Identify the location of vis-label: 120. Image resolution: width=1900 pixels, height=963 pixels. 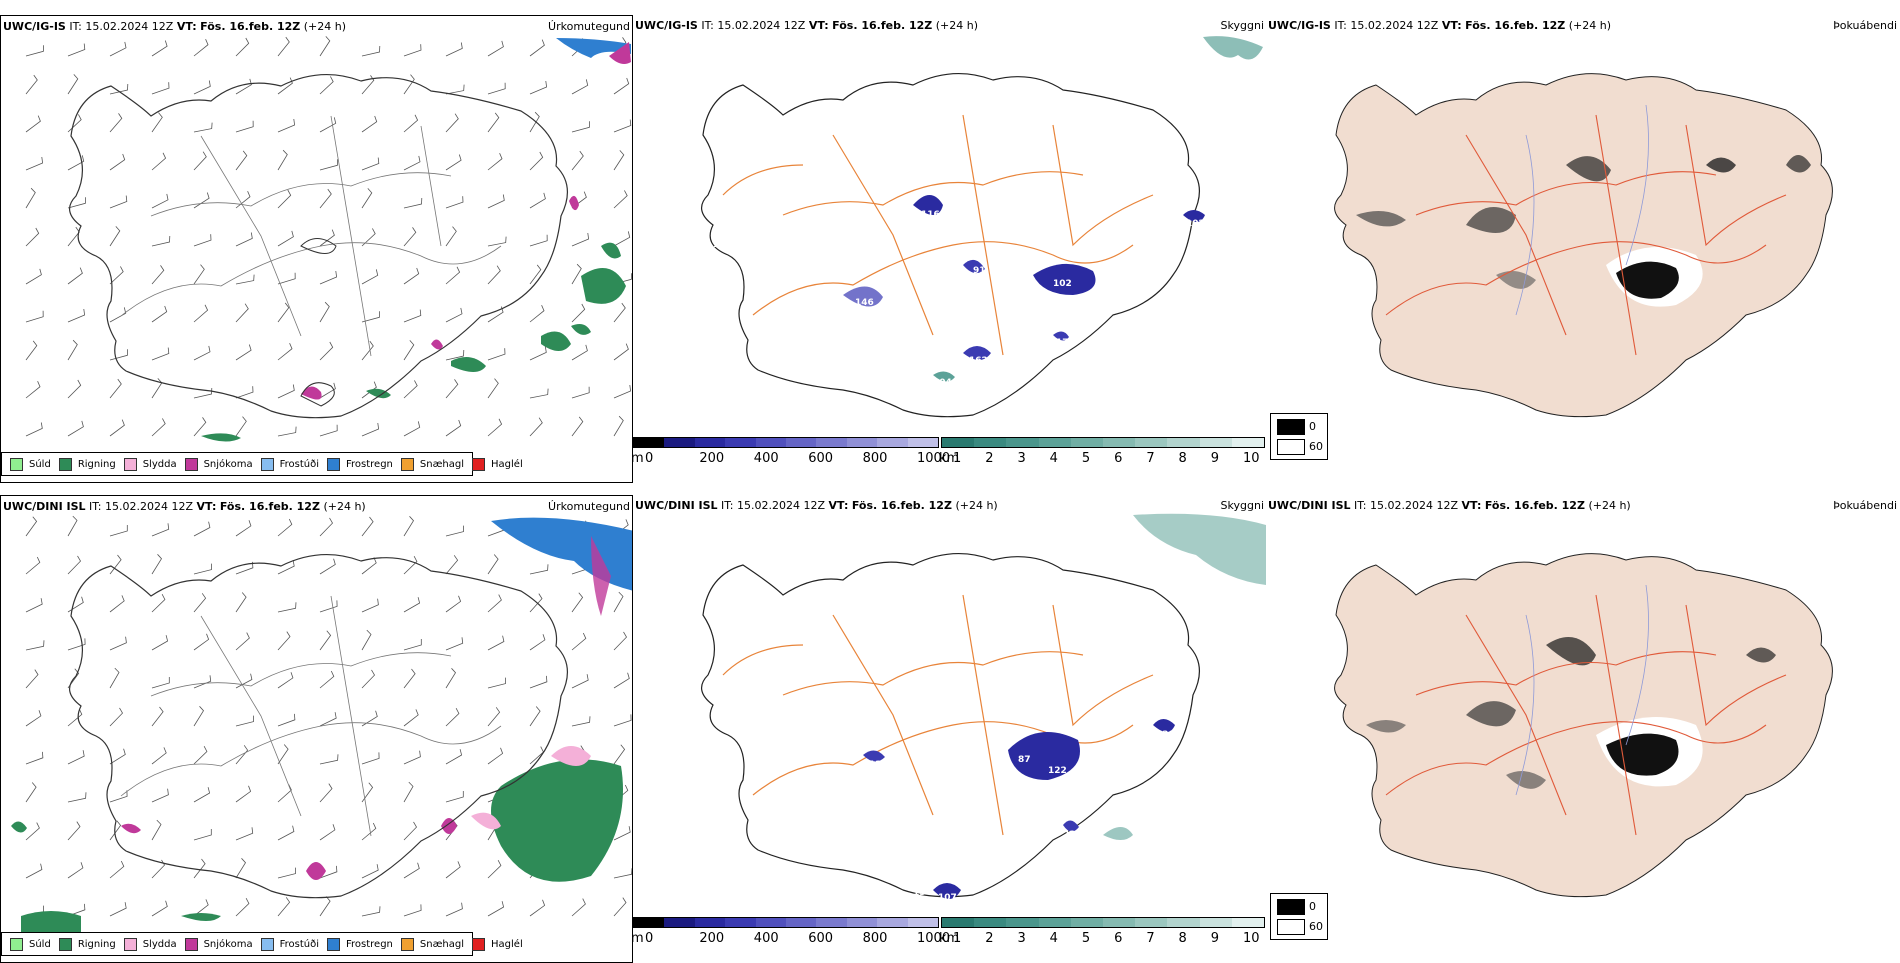
(1165, 735).